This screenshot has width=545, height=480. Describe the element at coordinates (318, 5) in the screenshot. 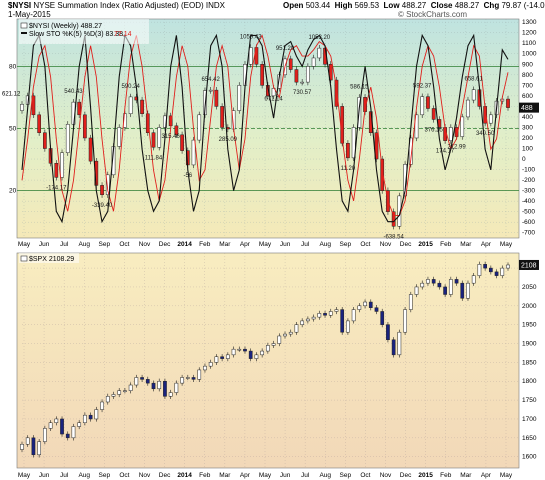

I see `open-value: 503.44` at that location.